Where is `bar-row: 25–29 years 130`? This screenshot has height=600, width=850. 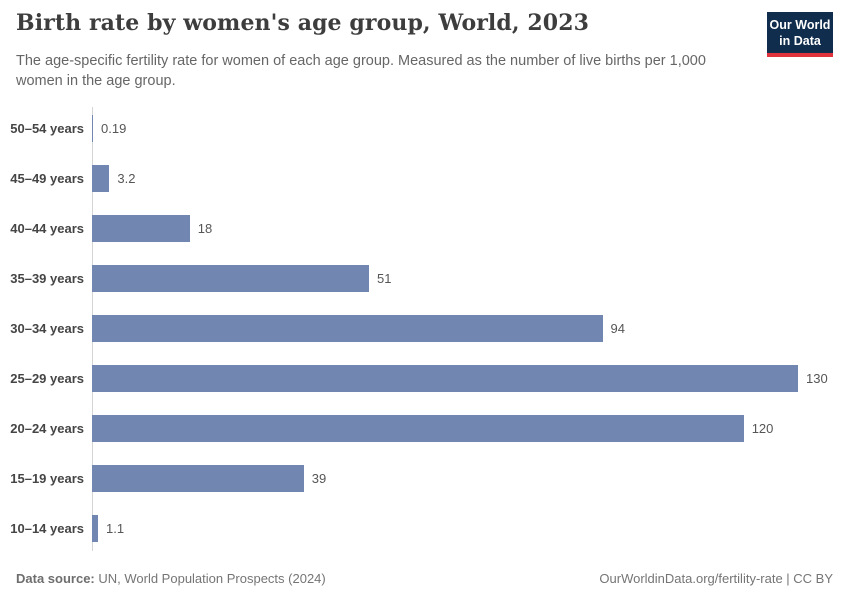 bar-row: 25–29 years 130 is located at coordinates (425, 378).